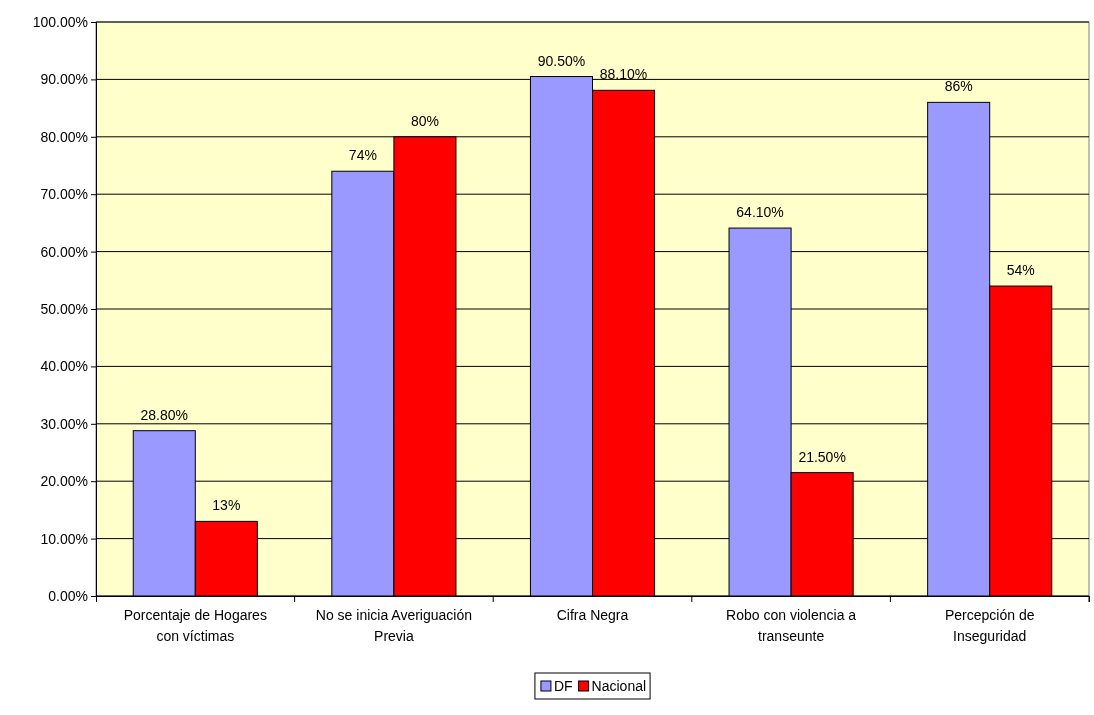 This screenshot has height=715, width=1094. I want to click on data-label: 88.10%, so click(623, 74).